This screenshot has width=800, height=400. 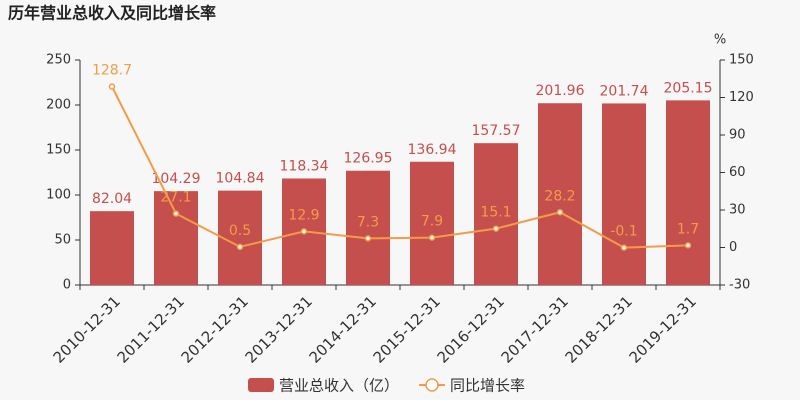 What do you see at coordinates (487, 386) in the screenshot?
I see `legend-label: 同比增长率` at bounding box center [487, 386].